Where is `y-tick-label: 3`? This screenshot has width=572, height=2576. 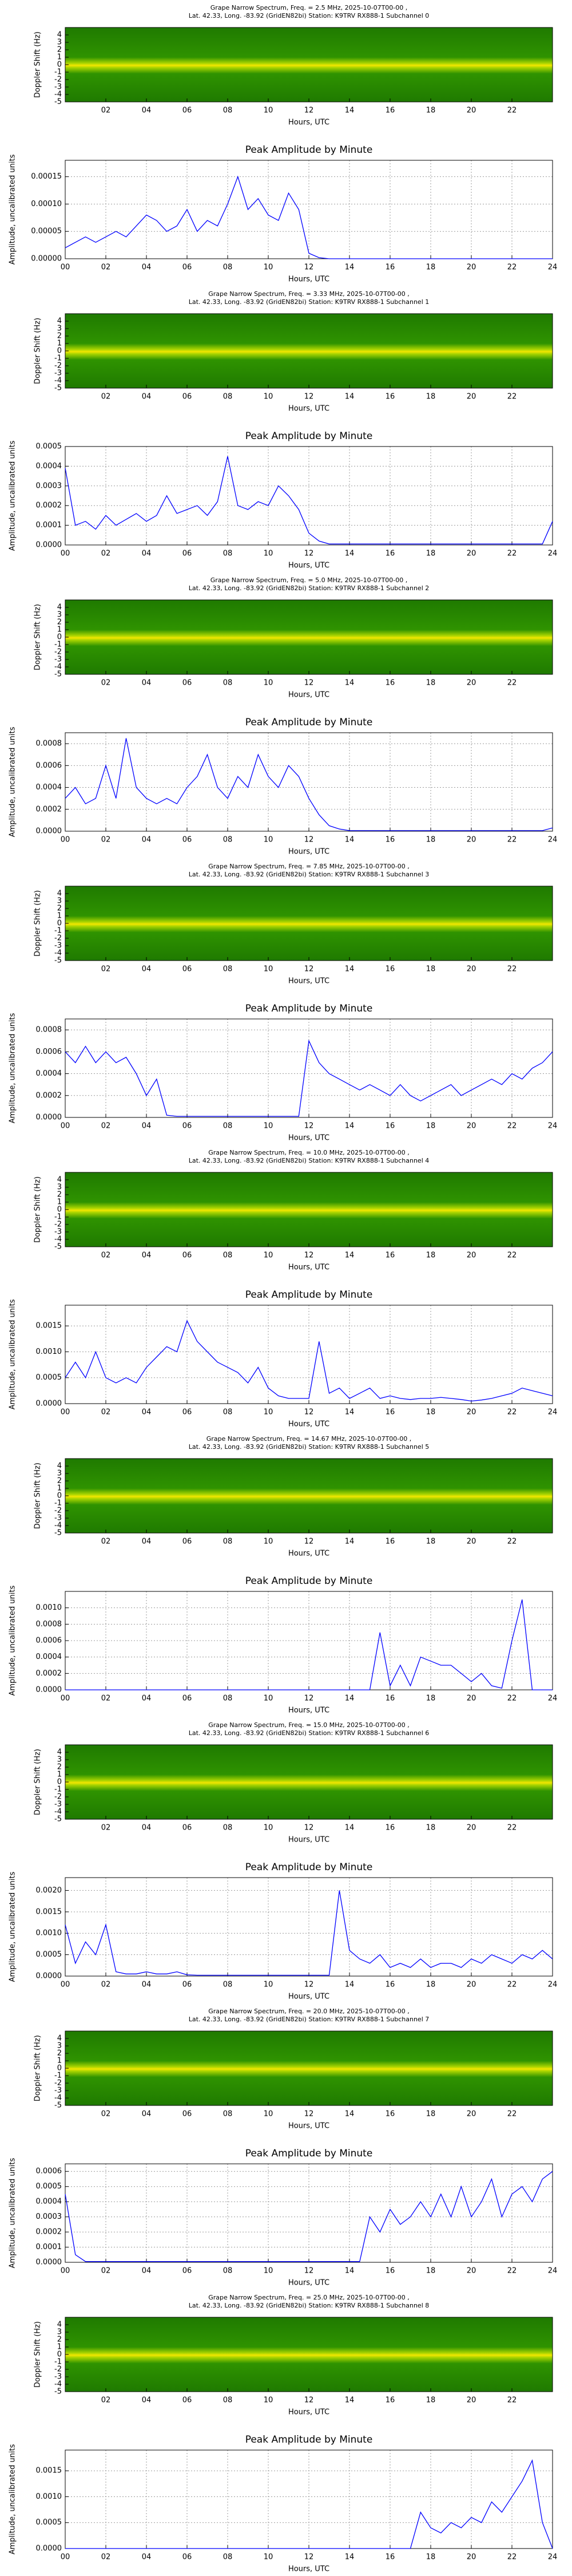 y-tick-label: 3 is located at coordinates (59, 42).